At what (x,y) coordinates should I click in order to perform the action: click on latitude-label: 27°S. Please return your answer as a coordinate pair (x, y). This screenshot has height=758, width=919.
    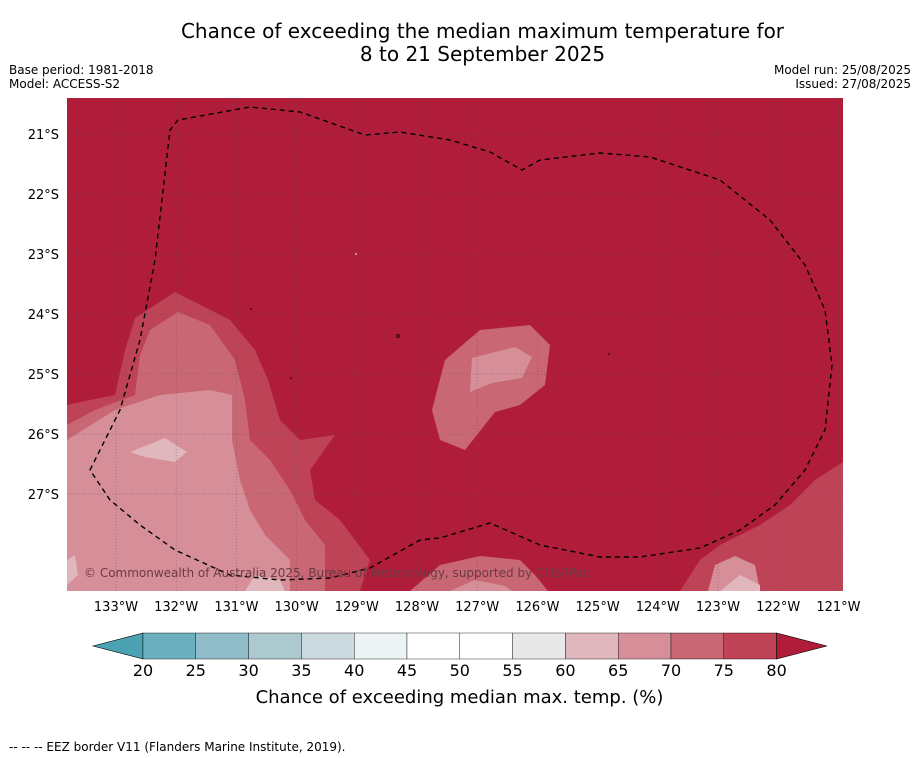
    Looking at the image, I should click on (43, 495).